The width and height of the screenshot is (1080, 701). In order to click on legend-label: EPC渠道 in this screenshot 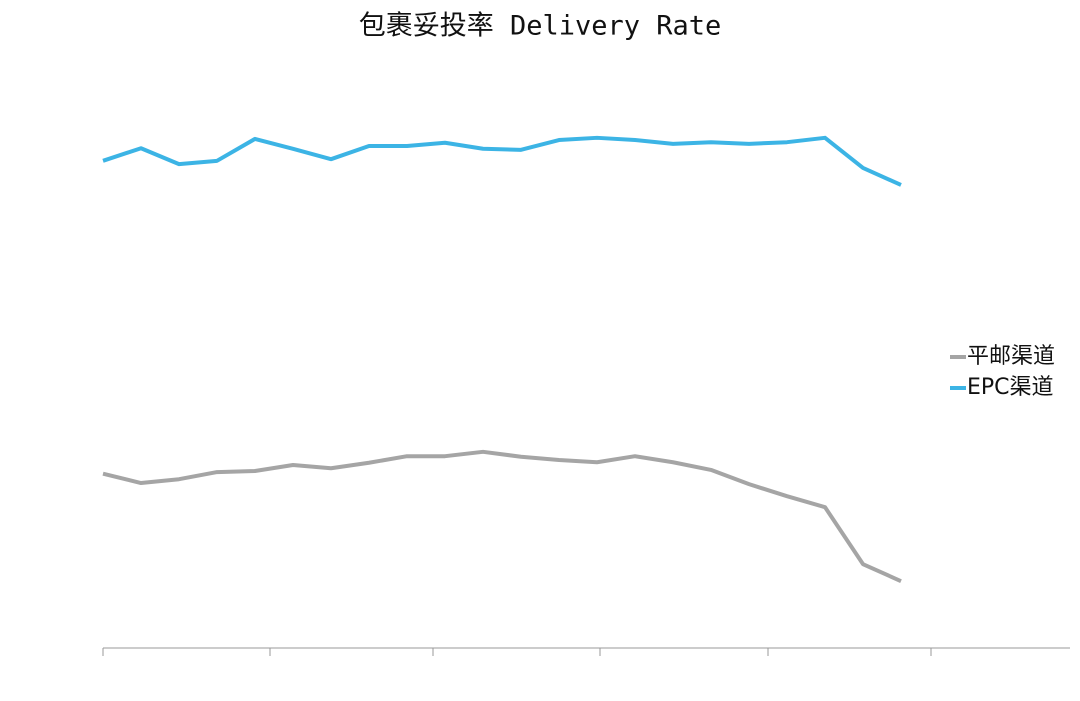, I will do `click(1010, 387)`.